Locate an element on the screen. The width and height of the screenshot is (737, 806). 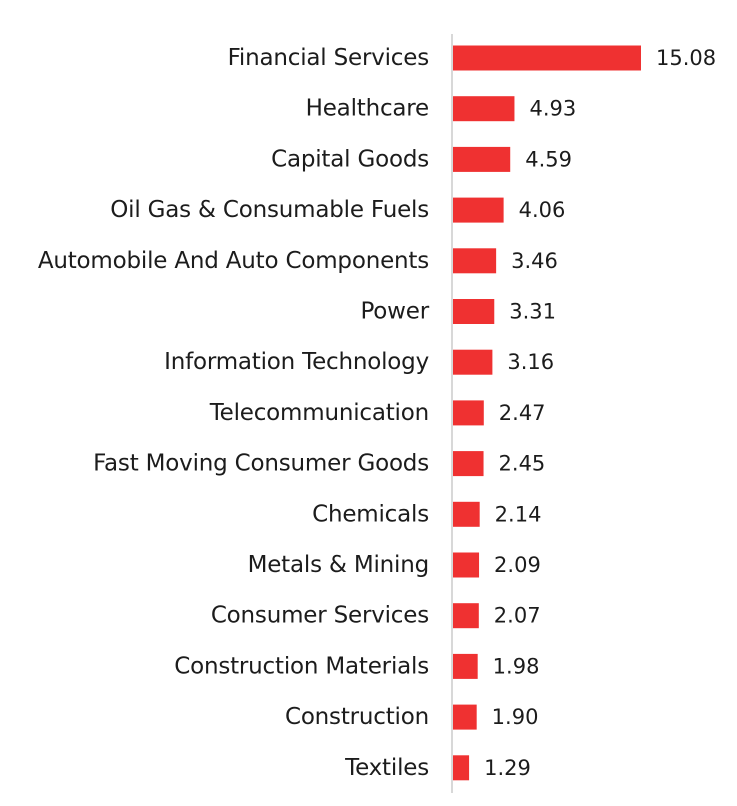
category-label: Chemicals is located at coordinates (370, 514).